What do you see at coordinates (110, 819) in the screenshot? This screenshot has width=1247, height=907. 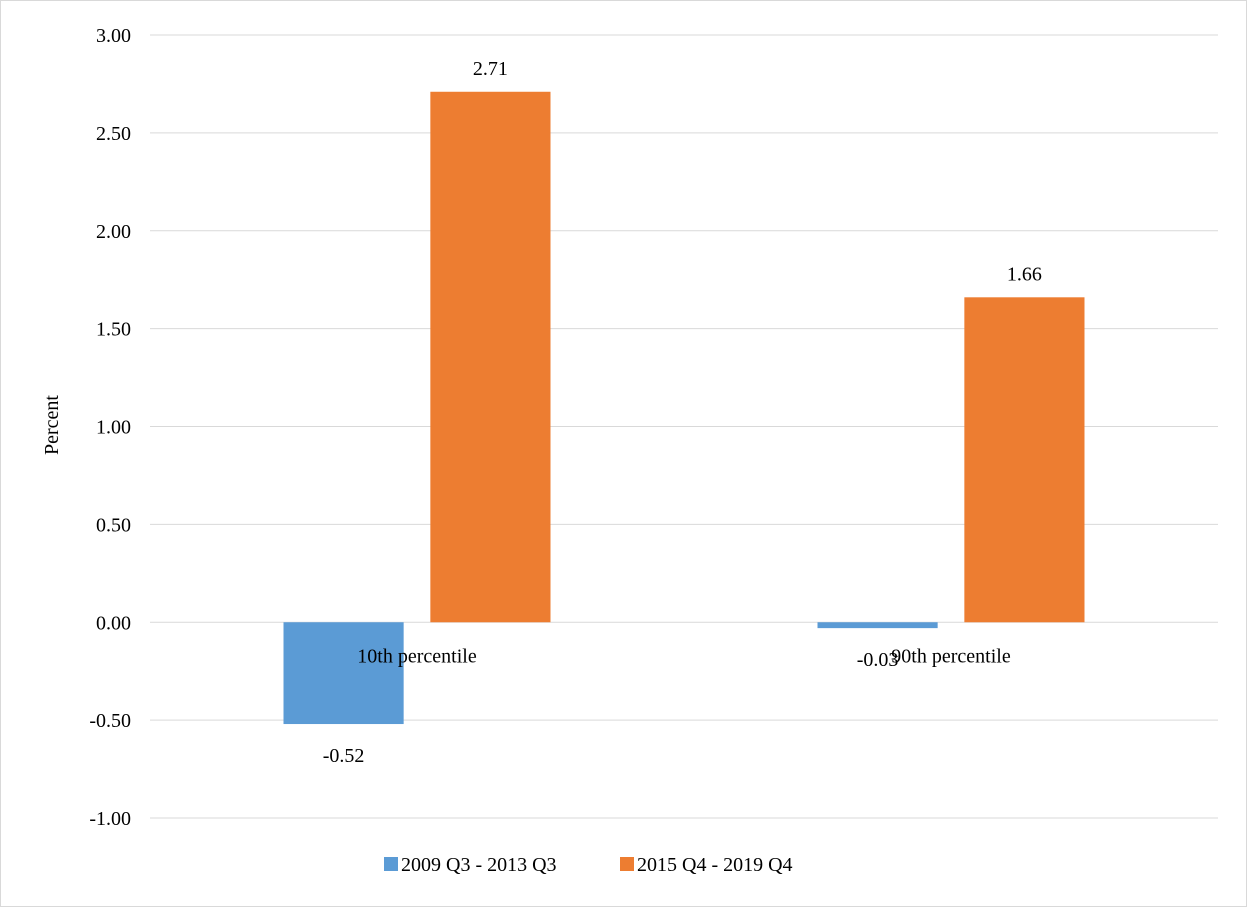 I see `y-tick-label: -1.00` at bounding box center [110, 819].